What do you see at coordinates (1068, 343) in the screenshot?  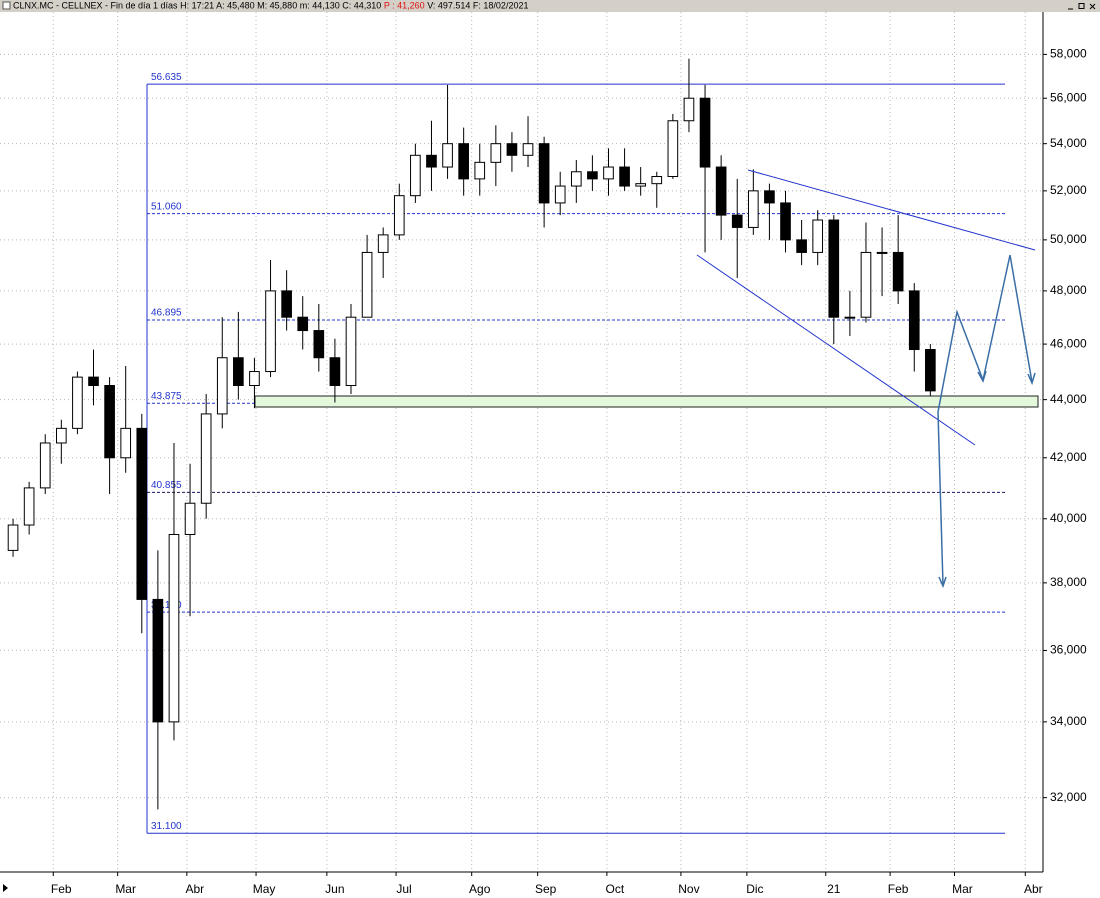 I see `y-tick-label: 46,000` at bounding box center [1068, 343].